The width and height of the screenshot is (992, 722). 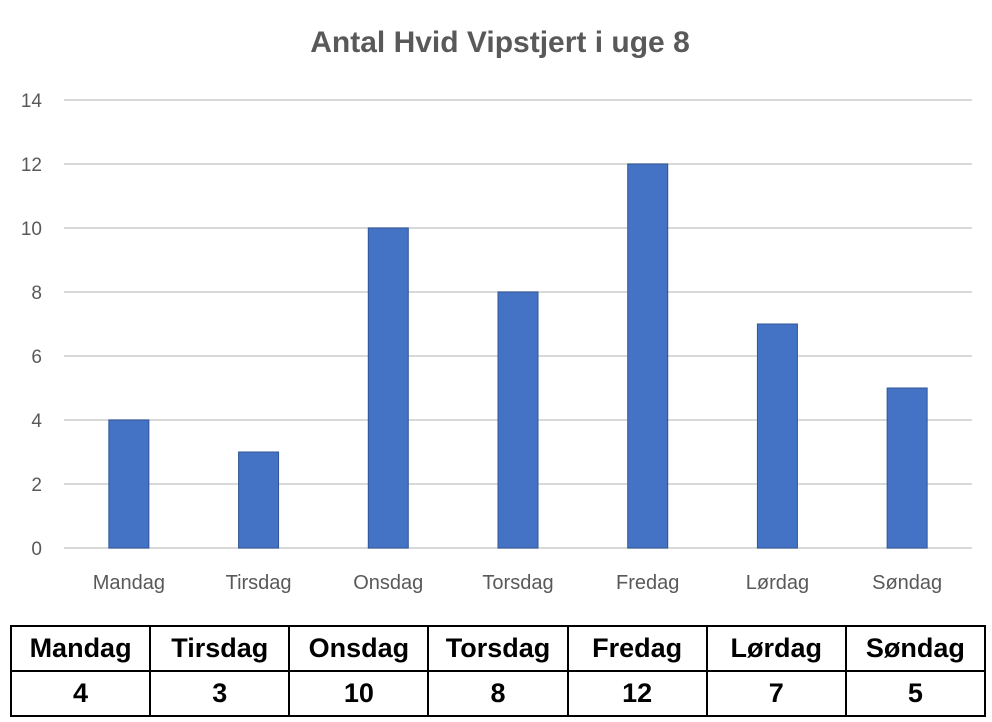 What do you see at coordinates (907, 468) in the screenshot?
I see `bar-søndag` at bounding box center [907, 468].